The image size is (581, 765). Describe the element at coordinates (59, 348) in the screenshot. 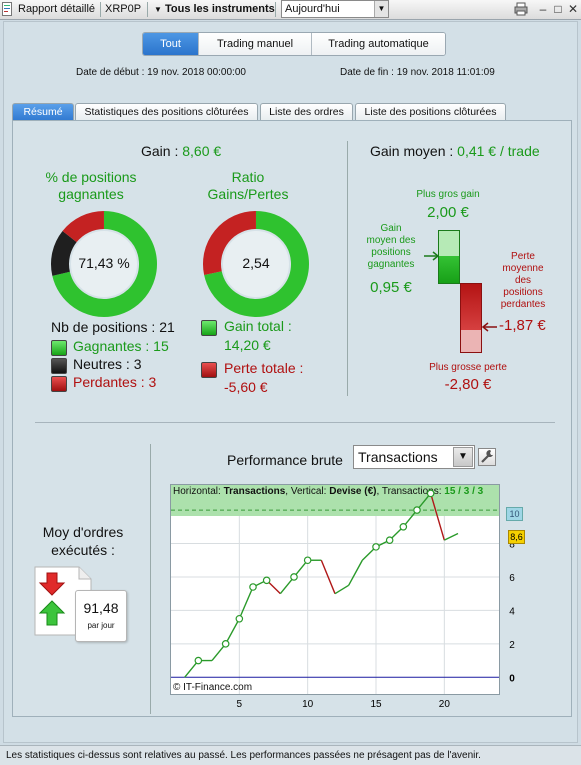

I see `winners-swatch` at that location.